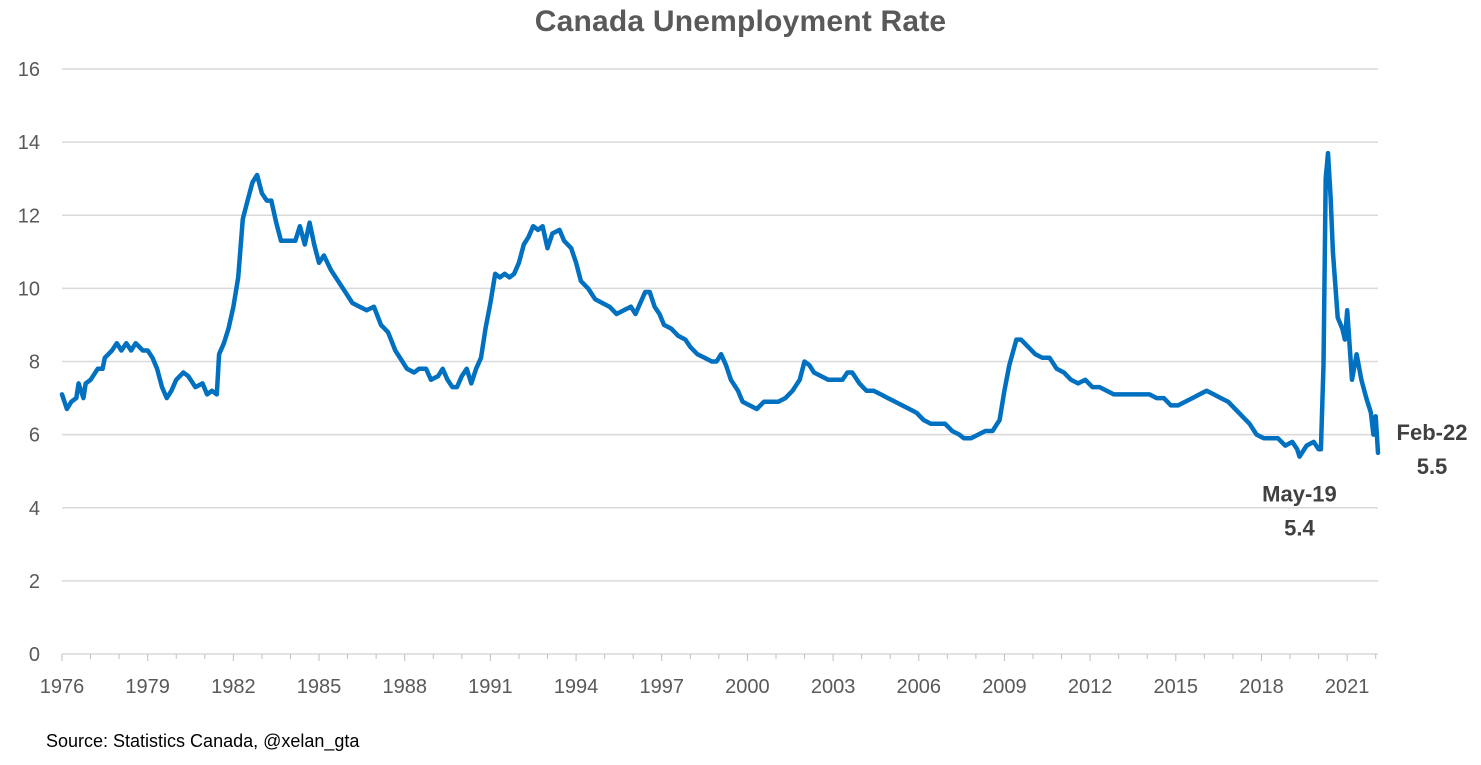  Describe the element at coordinates (233, 687) in the screenshot. I see `x-tick-label: 1982` at that location.